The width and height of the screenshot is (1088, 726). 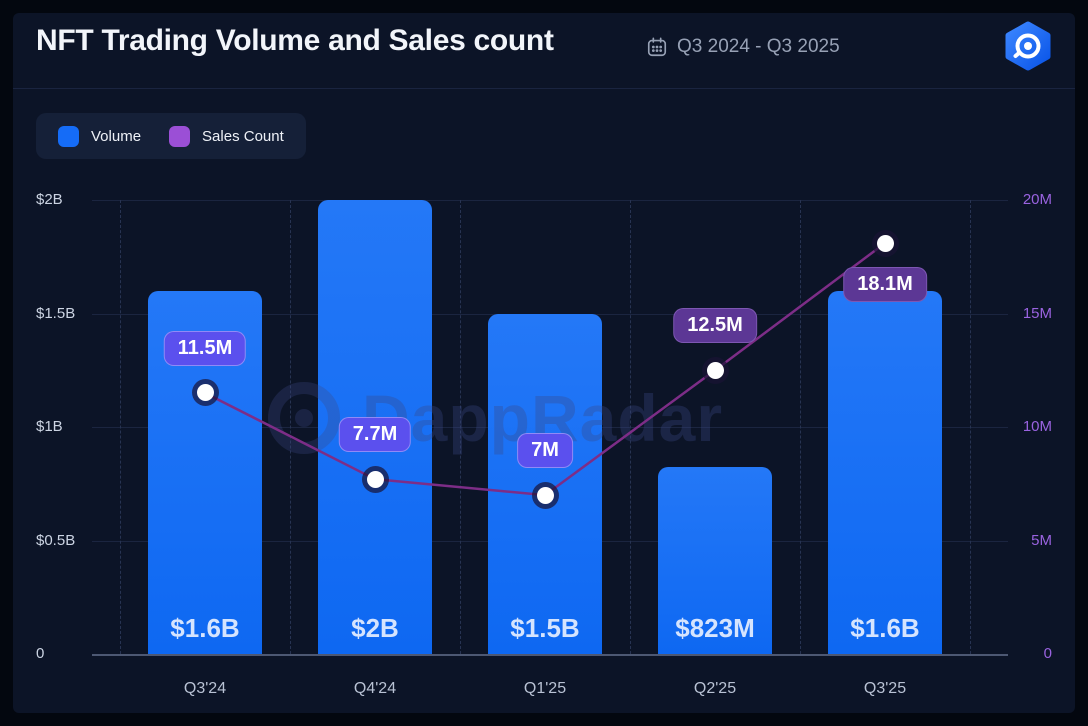 I want to click on legend-item-sales-count: Sales Count, so click(x=226, y=136).